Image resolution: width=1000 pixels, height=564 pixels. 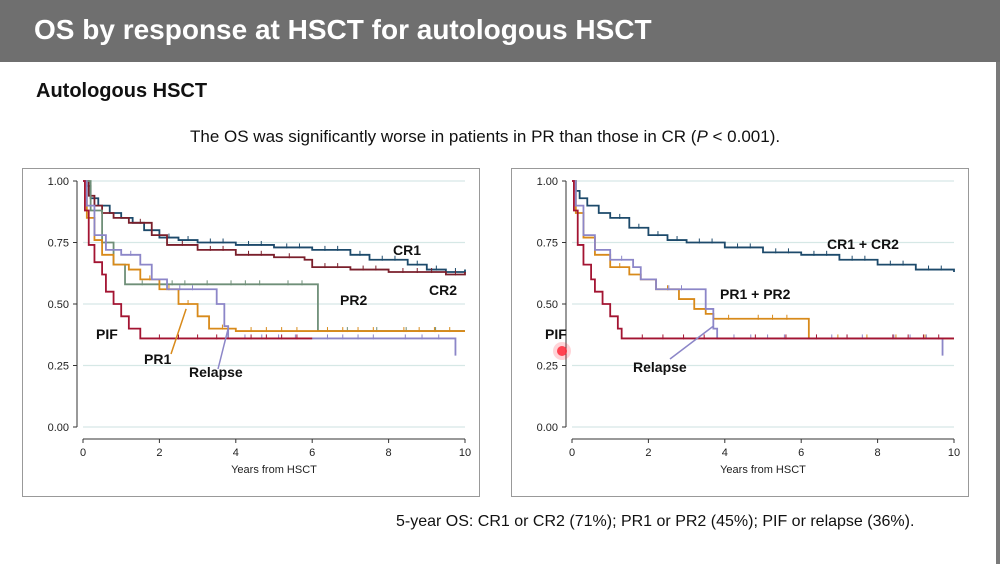 I want to click on curve-label-cr1: CR1, so click(x=407, y=250).